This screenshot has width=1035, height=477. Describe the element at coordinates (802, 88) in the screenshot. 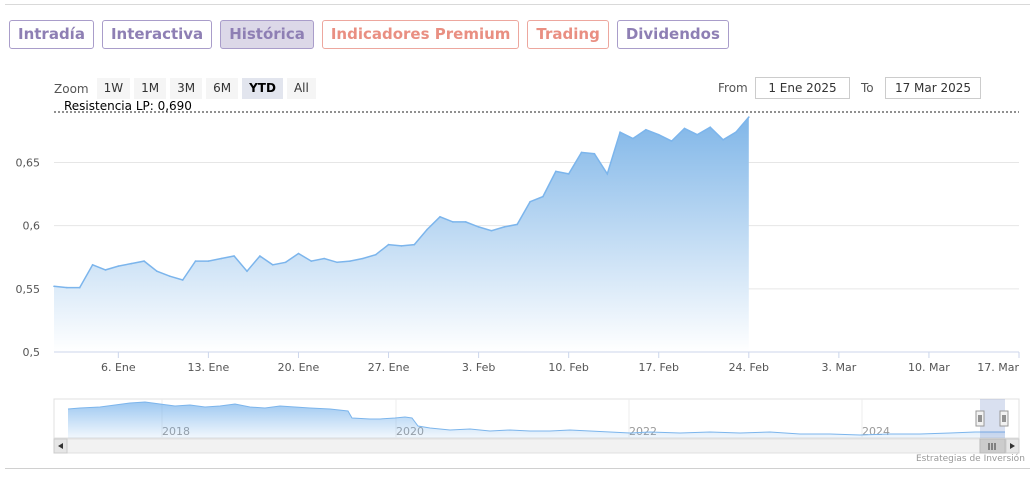

I see `from-date-input: 1 Ene 2025` at that location.